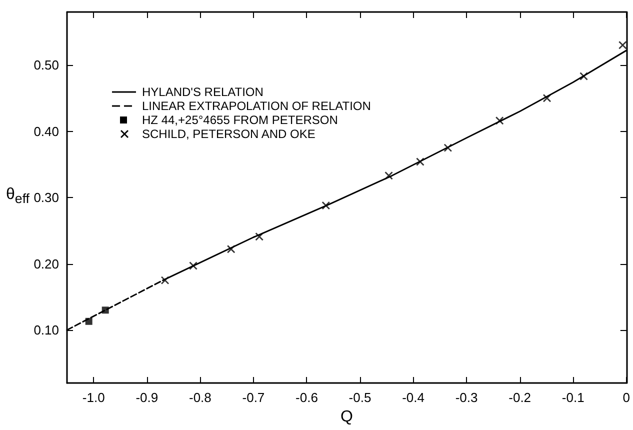  What do you see at coordinates (360, 397) in the screenshot?
I see `x-tick-label: -0.5` at bounding box center [360, 397].